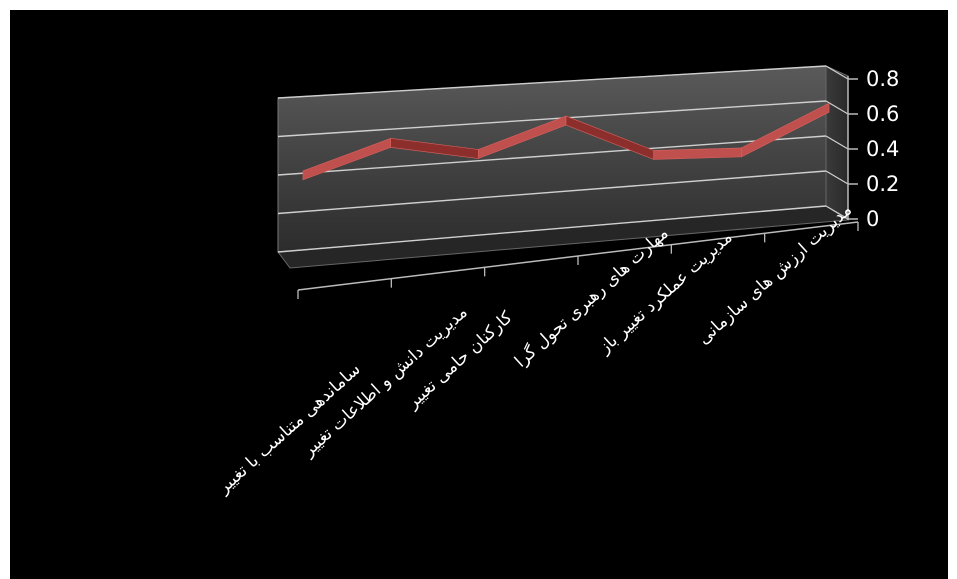 This screenshot has height=579, width=957. Describe the element at coordinates (882, 79) in the screenshot. I see `y-tick-label: 0.8` at that location.